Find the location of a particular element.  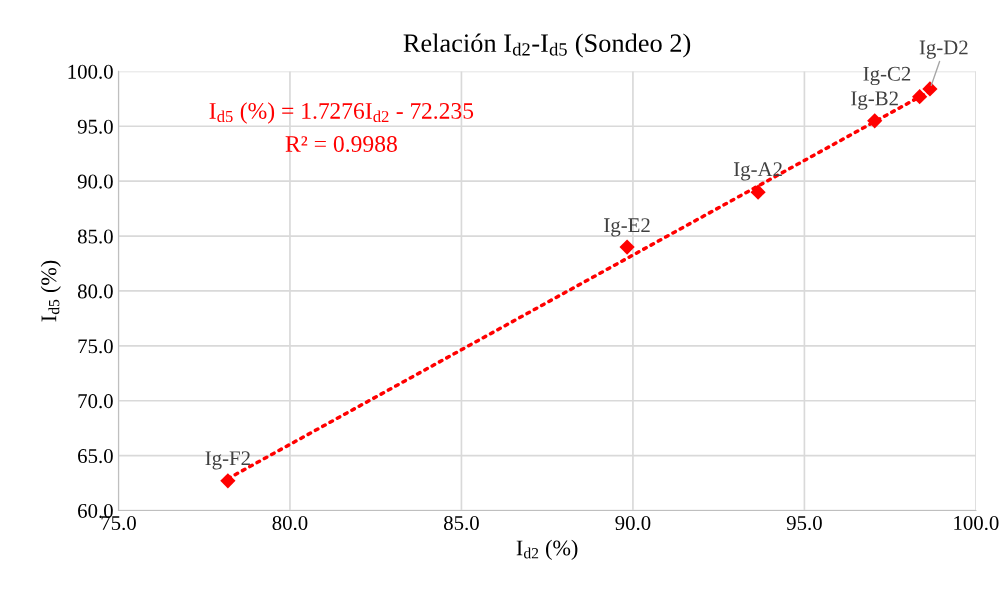

x-tick-label: 95.0 is located at coordinates (804, 523).